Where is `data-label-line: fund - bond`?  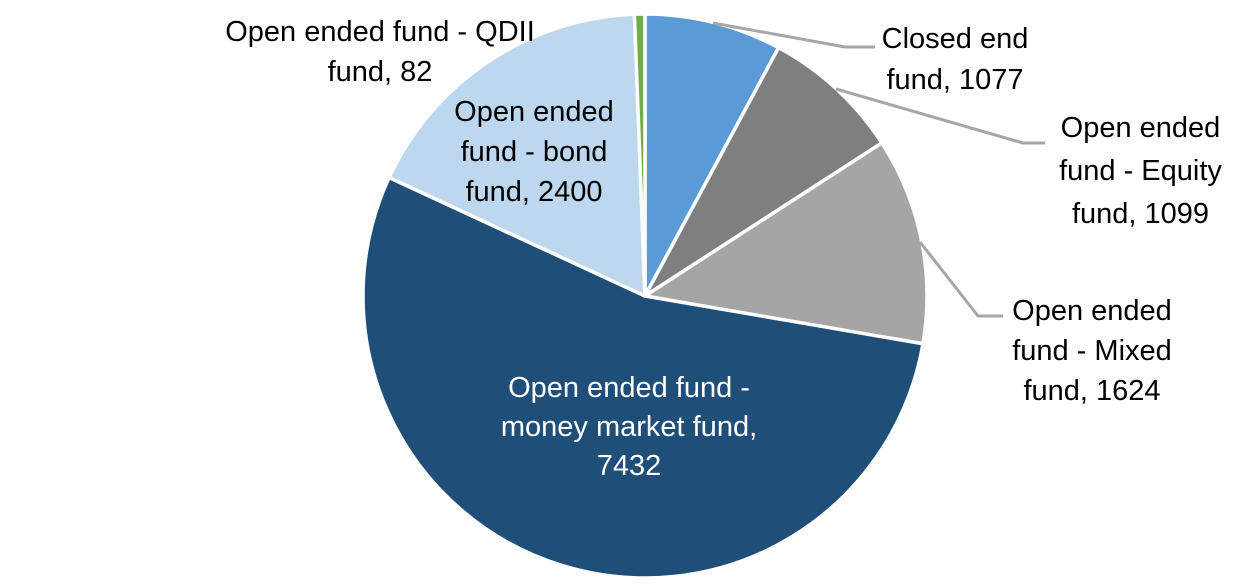
data-label-line: fund - bond is located at coordinates (534, 152).